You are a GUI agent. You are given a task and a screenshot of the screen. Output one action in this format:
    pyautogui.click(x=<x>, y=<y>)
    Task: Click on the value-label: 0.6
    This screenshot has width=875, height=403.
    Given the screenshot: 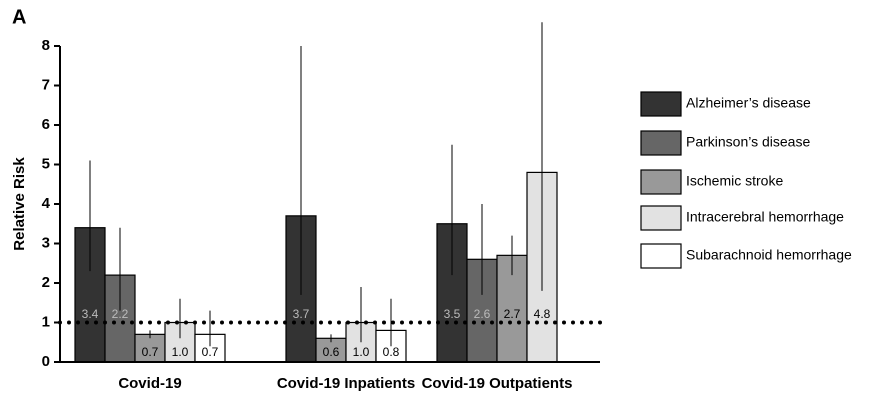 What is the action you would take?
    pyautogui.click(x=331, y=352)
    